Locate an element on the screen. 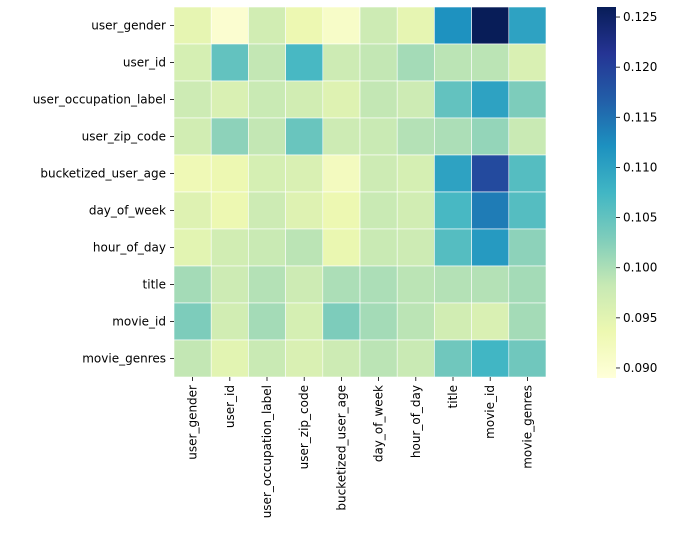 The image size is (673, 553). row-label: movie_id is located at coordinates (139, 322).